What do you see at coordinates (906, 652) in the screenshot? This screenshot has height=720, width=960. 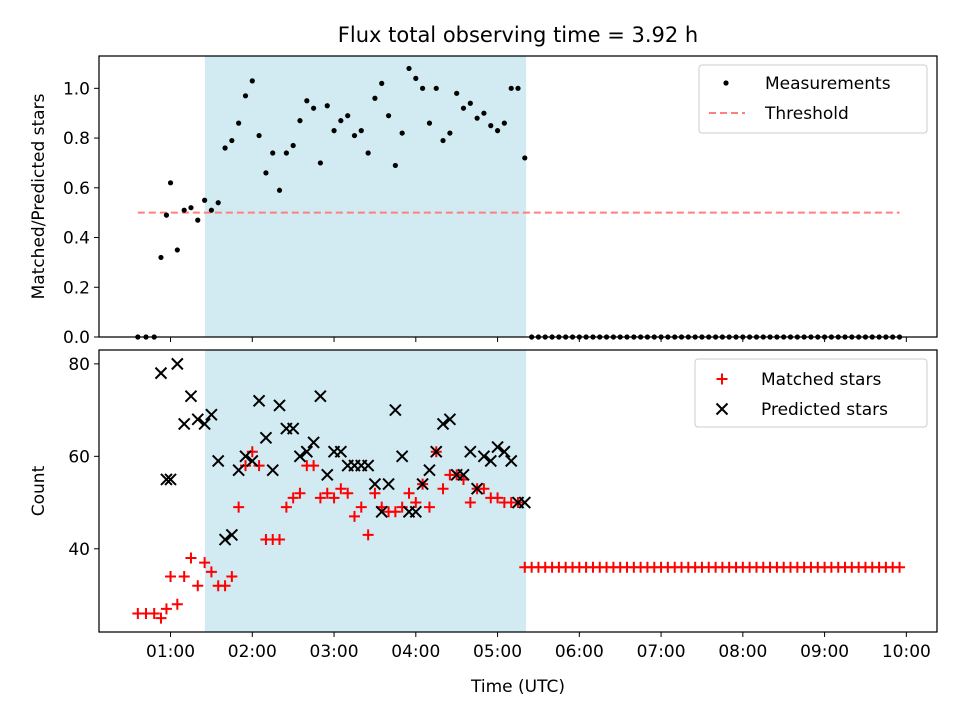 I see `x-tick-label: 10:00` at bounding box center [906, 652].